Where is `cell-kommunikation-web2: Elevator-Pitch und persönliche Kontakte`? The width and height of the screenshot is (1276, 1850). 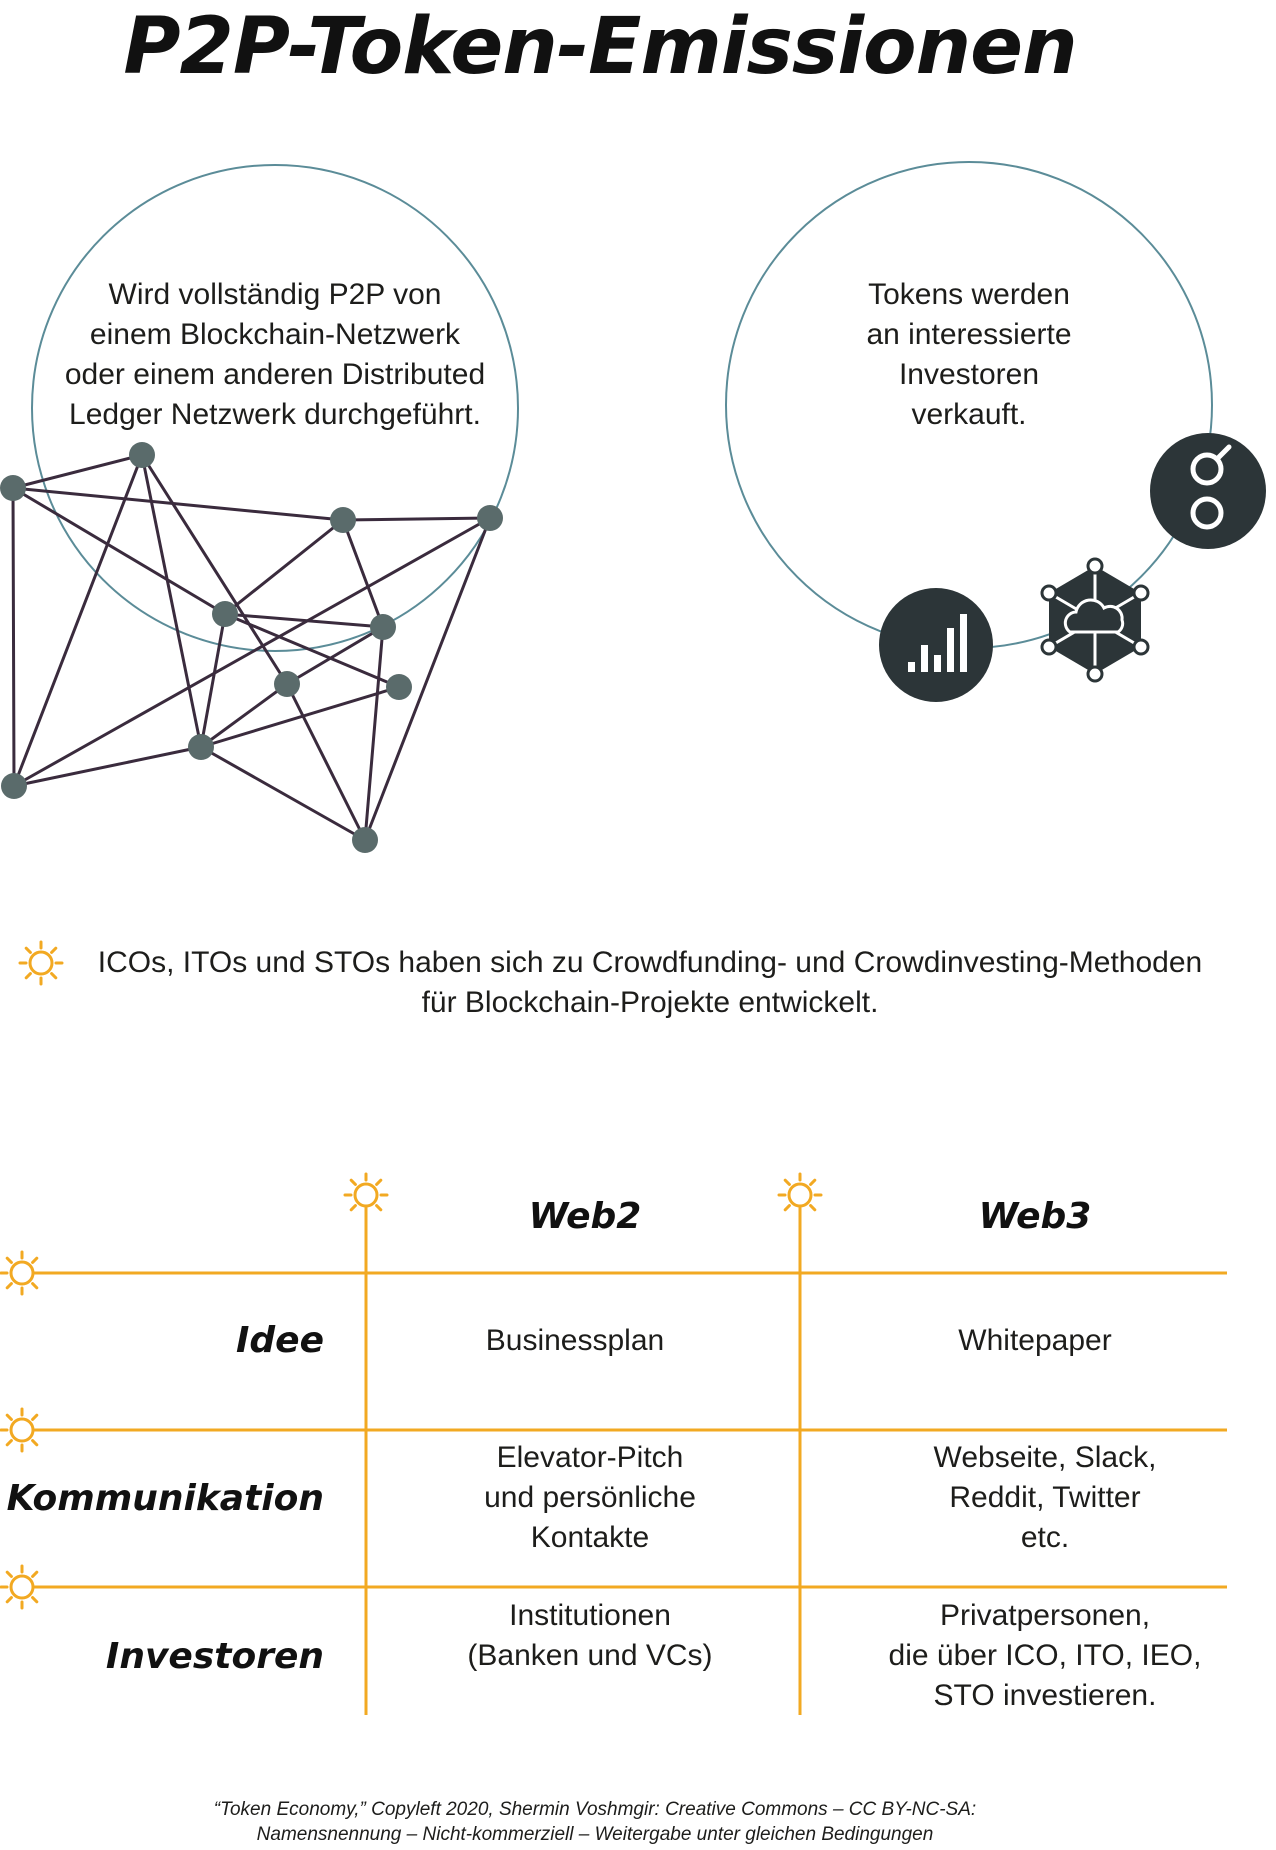
cell-kommunikation-web2: Elevator-Pitch und persönliche Kontakte is located at coordinates (590, 1498).